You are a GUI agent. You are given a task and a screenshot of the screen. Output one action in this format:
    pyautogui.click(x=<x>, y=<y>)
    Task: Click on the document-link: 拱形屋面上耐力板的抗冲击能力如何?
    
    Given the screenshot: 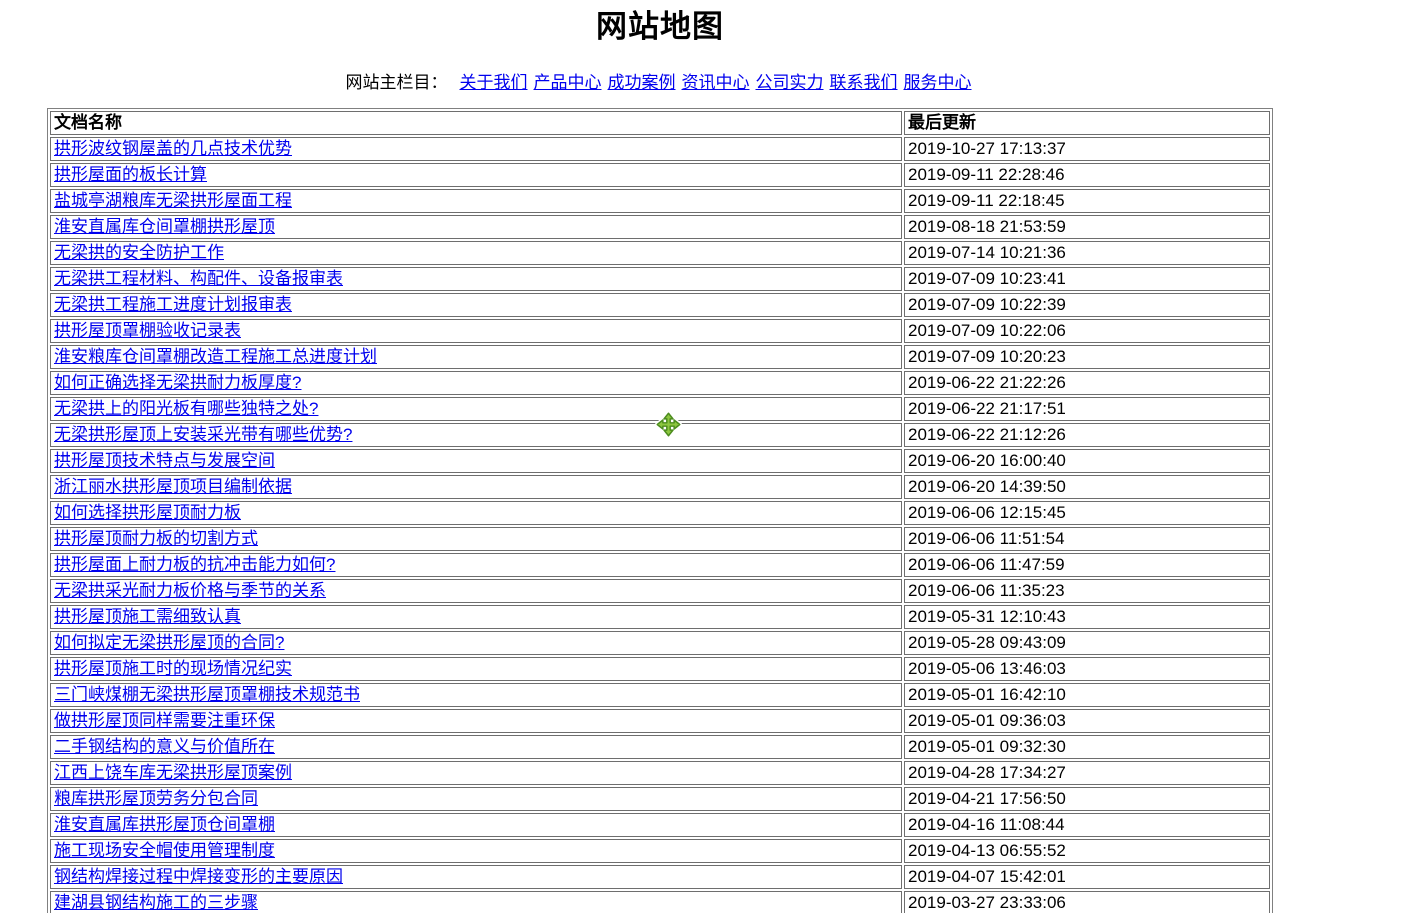 What is the action you would take?
    pyautogui.click(x=195, y=564)
    